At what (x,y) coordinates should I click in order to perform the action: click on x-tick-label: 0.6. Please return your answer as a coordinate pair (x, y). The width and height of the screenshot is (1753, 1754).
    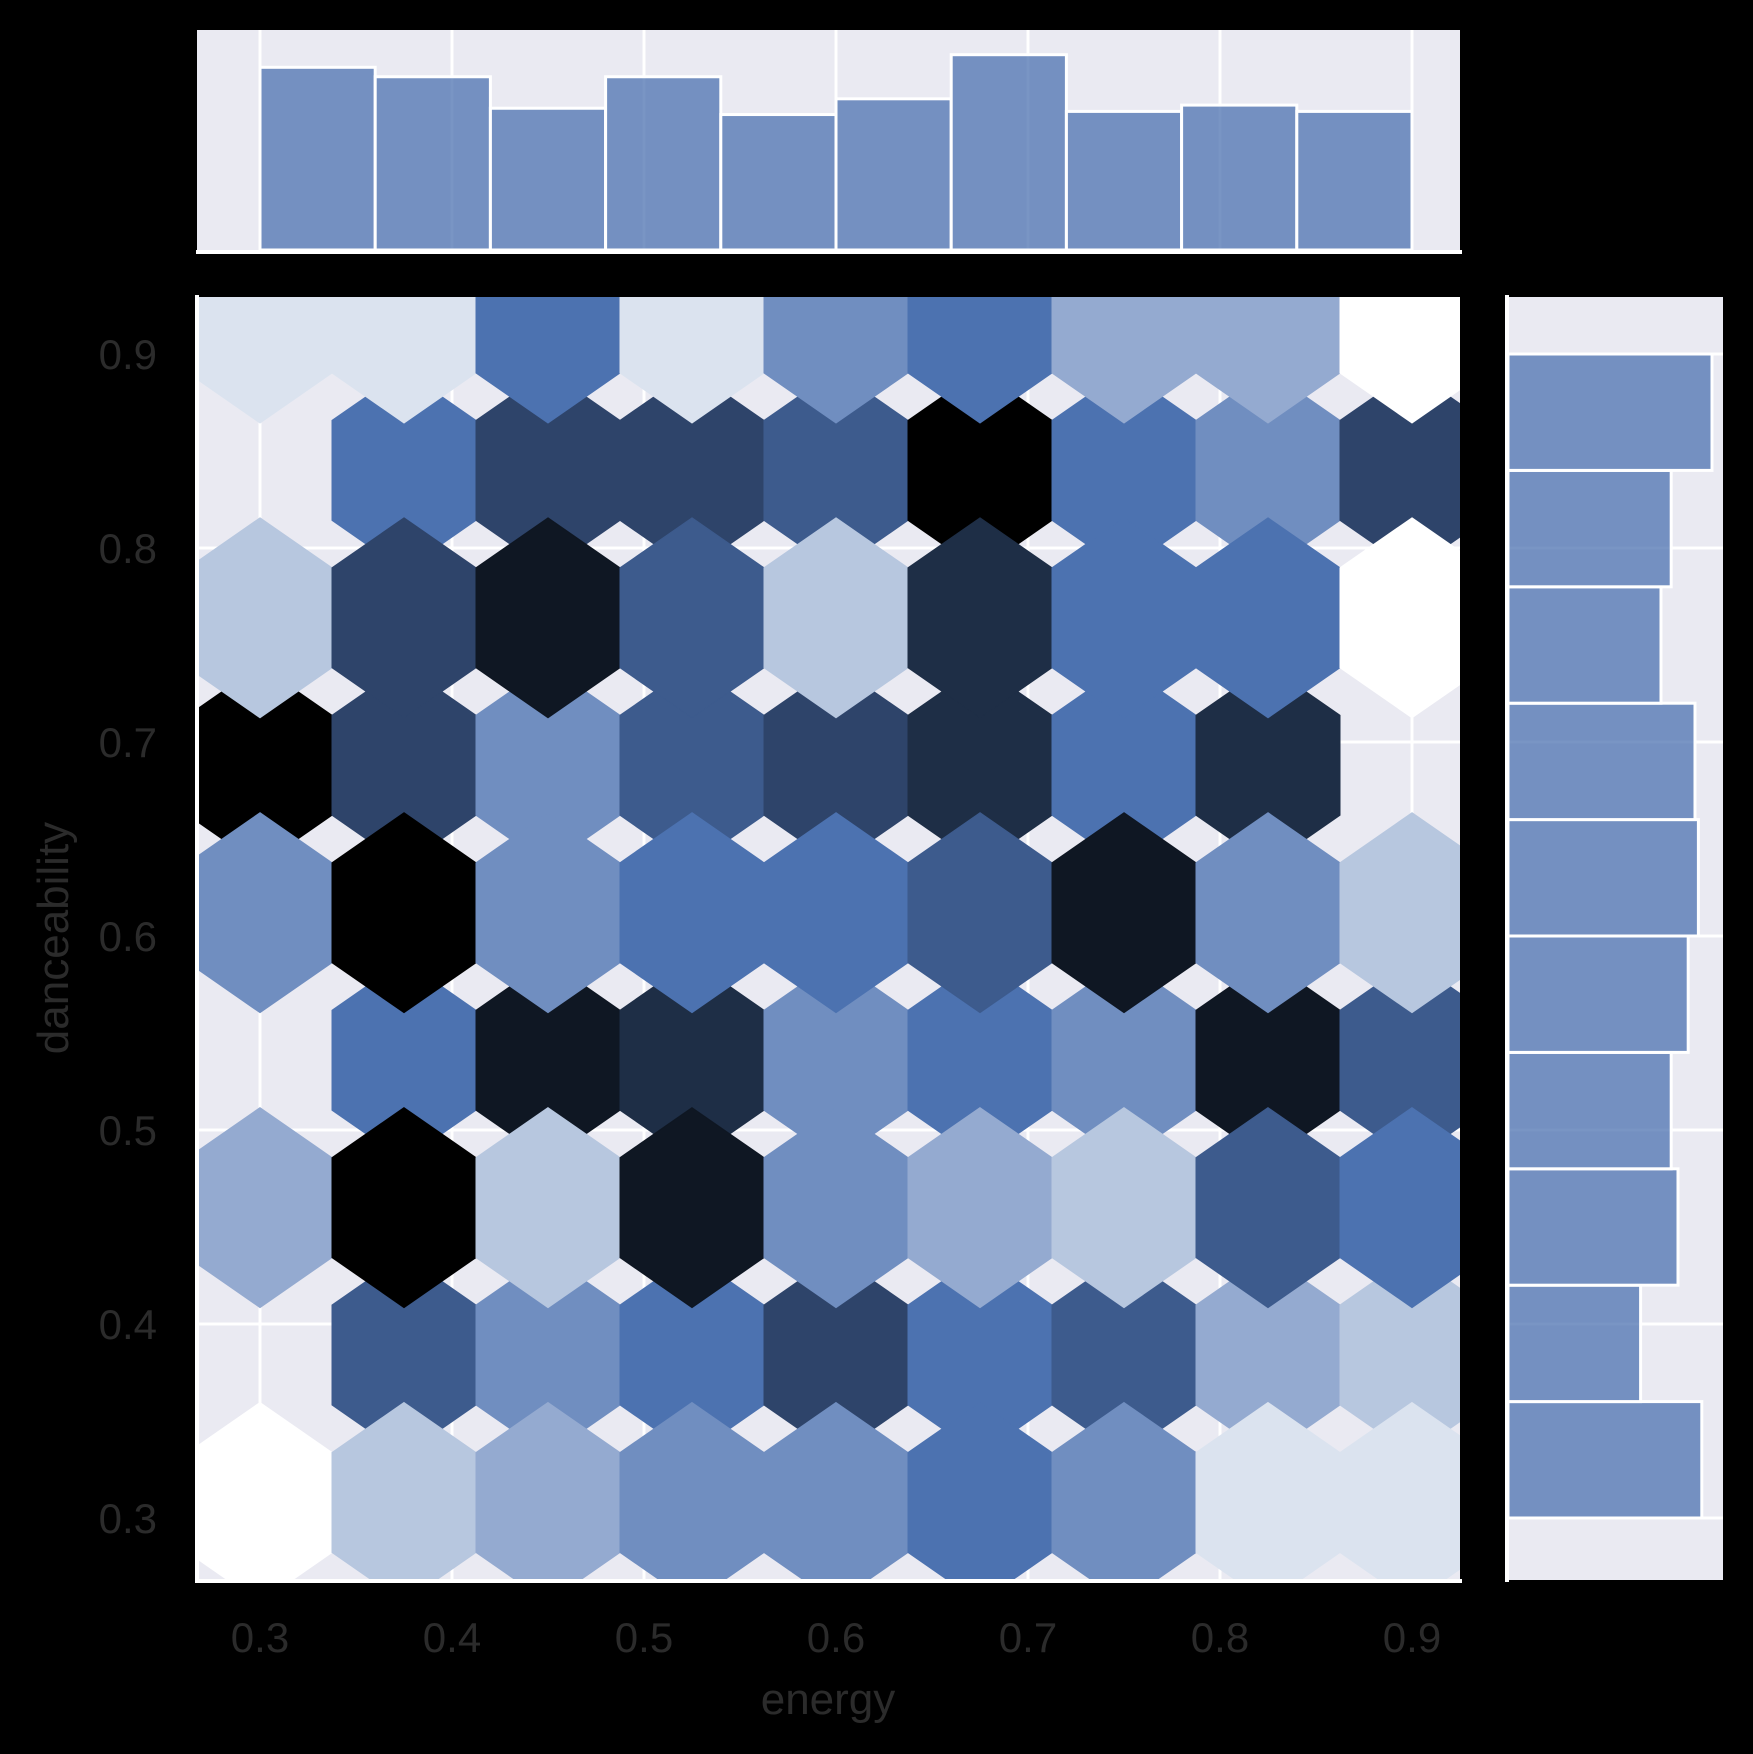
    Looking at the image, I should click on (836, 1637).